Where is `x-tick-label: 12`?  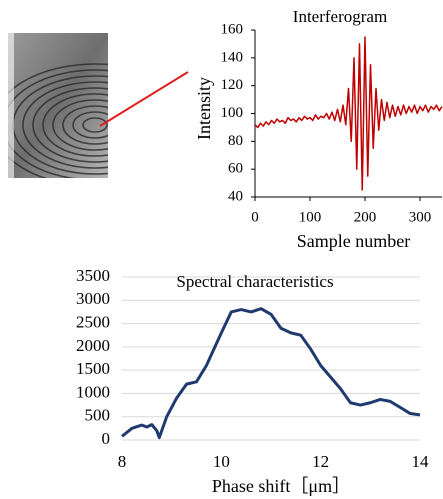
x-tick-label: 12 is located at coordinates (320, 461).